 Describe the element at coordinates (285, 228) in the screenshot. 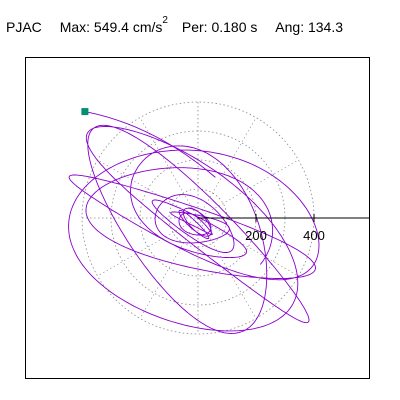

I see `radial-ticks: 200 400` at that location.